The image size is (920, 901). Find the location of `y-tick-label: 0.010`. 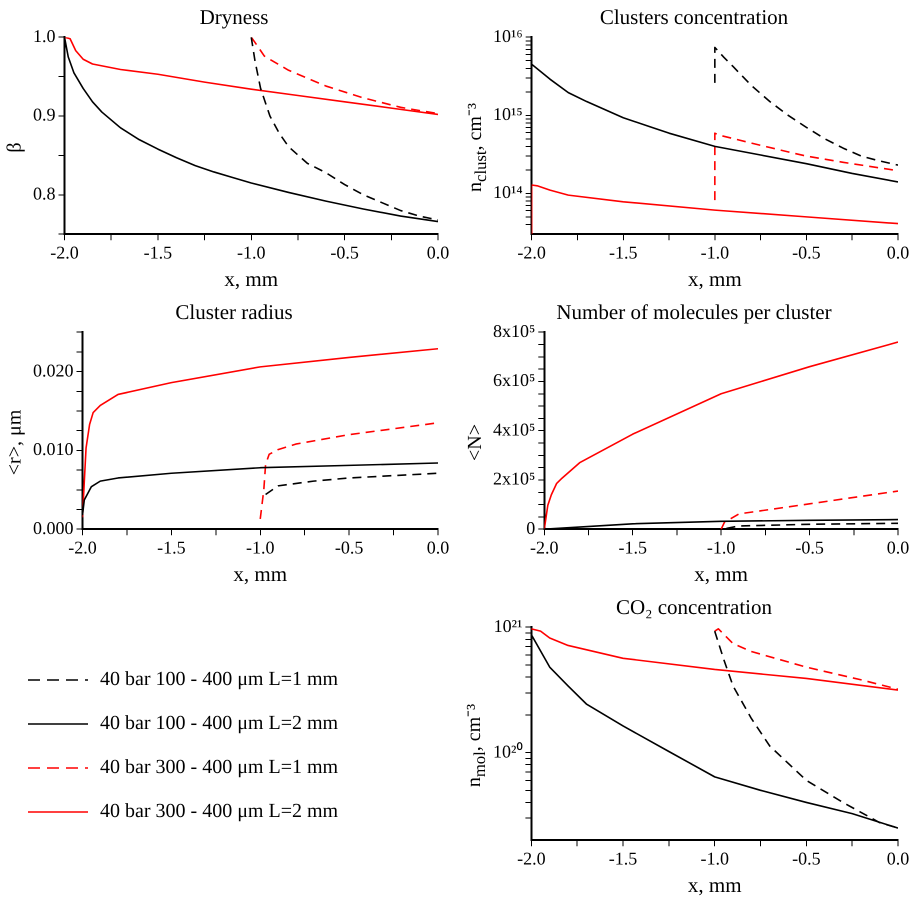

y-tick-label: 0.010 is located at coordinates (53, 449).